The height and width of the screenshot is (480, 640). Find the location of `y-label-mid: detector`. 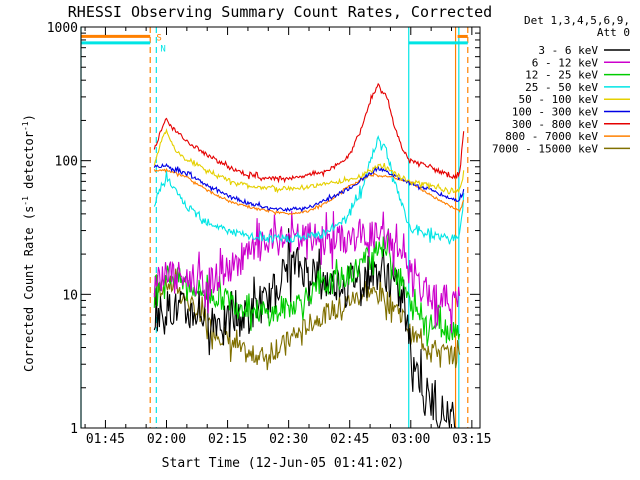

y-label-mid: detector is located at coordinates (29, 163).